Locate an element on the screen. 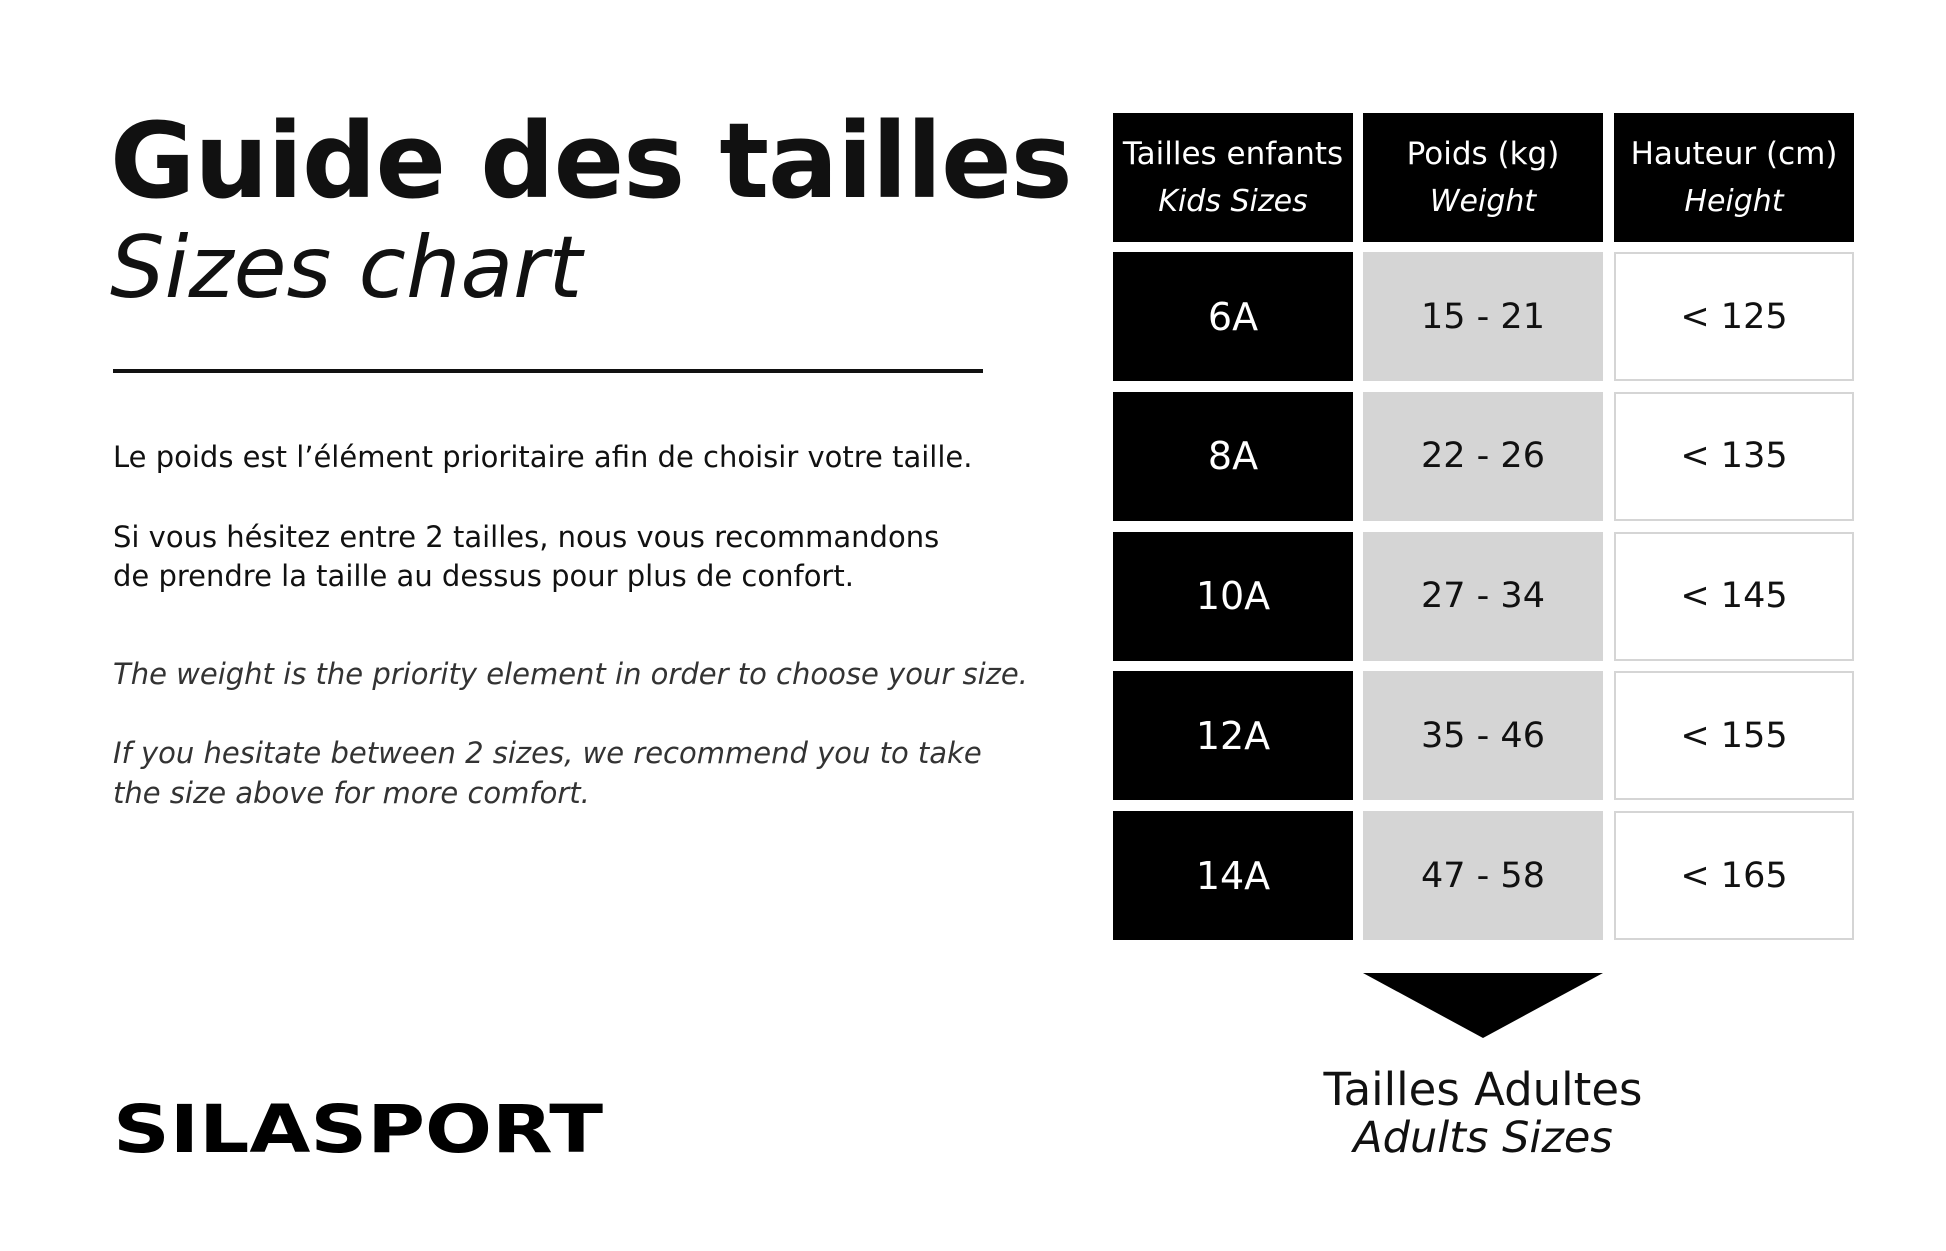 The image size is (1946, 1251). cell-text: < 125 is located at coordinates (1734, 316).